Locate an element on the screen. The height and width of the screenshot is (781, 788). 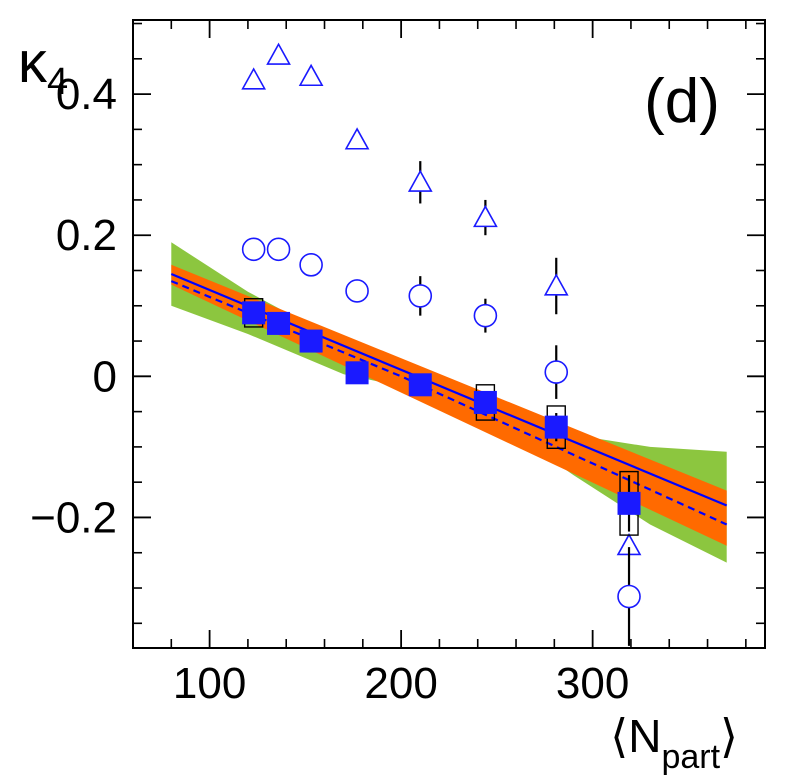
x-tick-label: 300 is located at coordinates (592, 683).